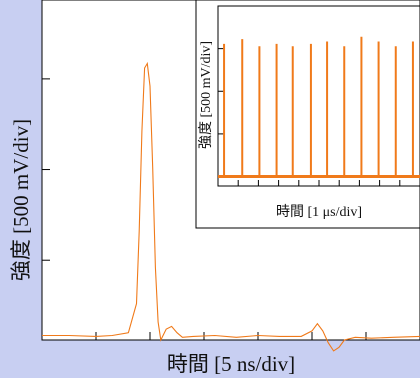 This screenshot has height=378, width=420. Describe the element at coordinates (21, 200) in the screenshot. I see `main-y-axis-label: 強度 [500 mV/div]` at that location.